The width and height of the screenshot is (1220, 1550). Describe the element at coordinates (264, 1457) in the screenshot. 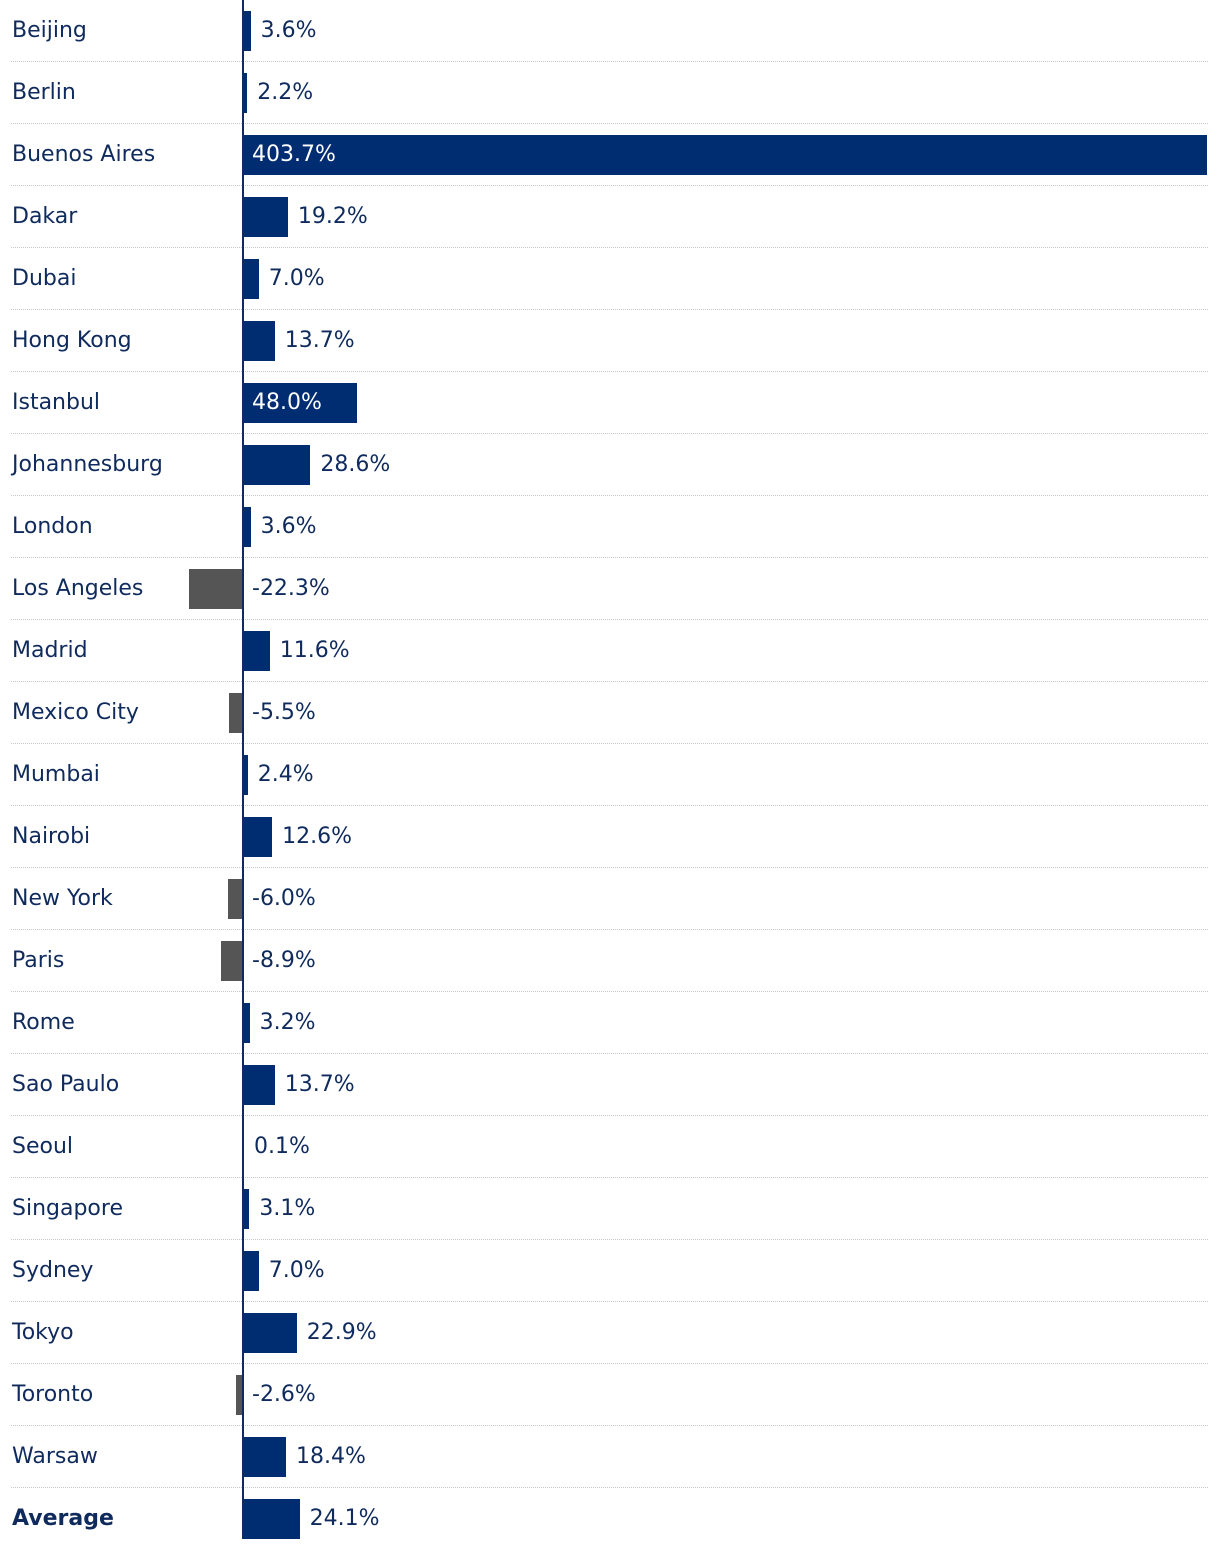

I see `bar-warsaw` at that location.